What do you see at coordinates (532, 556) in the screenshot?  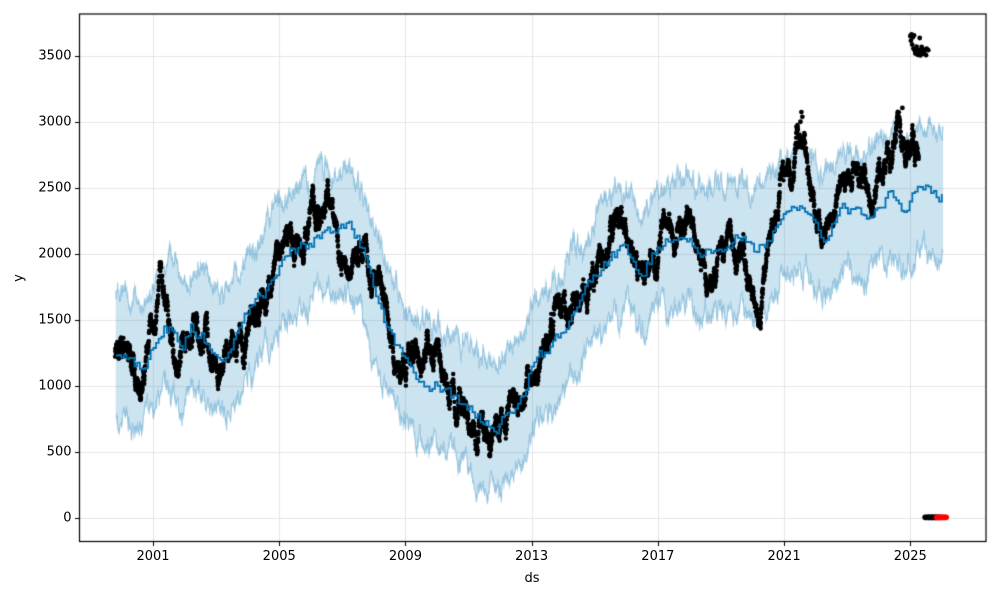 I see `x-tick-label: 2013` at bounding box center [532, 556].